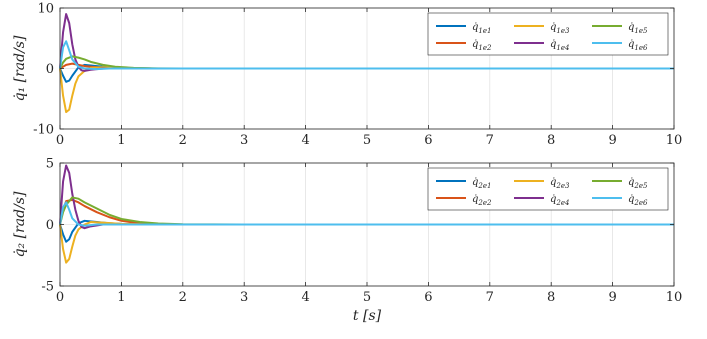  I want to click on legend-label: q̇2e6, so click(638, 200).